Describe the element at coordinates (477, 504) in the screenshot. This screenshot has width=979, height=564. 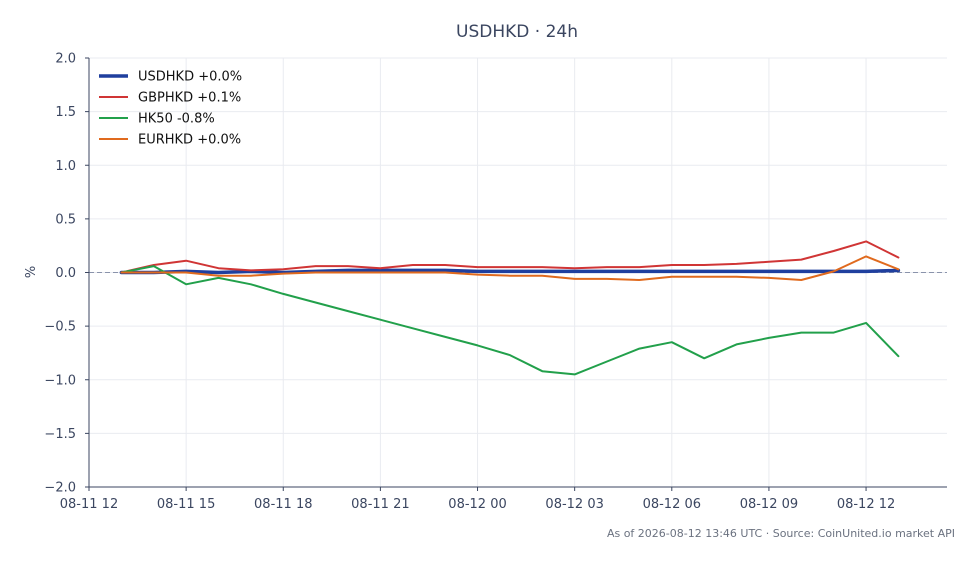
I see `x-tick-label: 08-12 00` at that location.